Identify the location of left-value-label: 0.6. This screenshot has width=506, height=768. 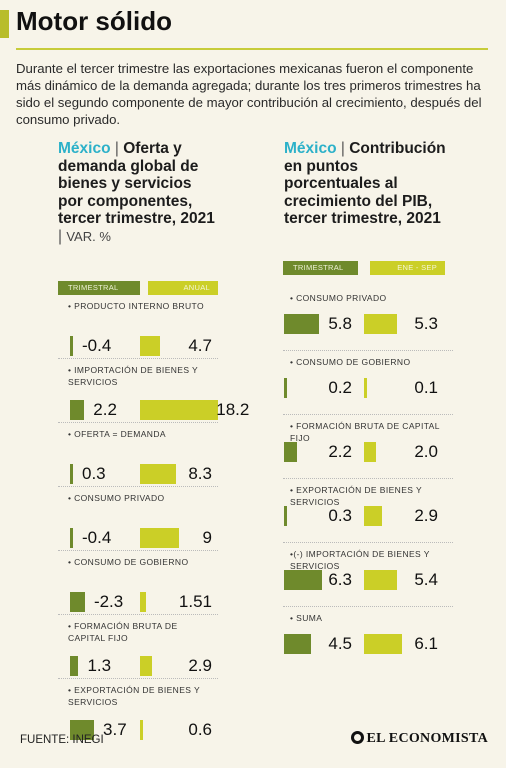
(200, 729).